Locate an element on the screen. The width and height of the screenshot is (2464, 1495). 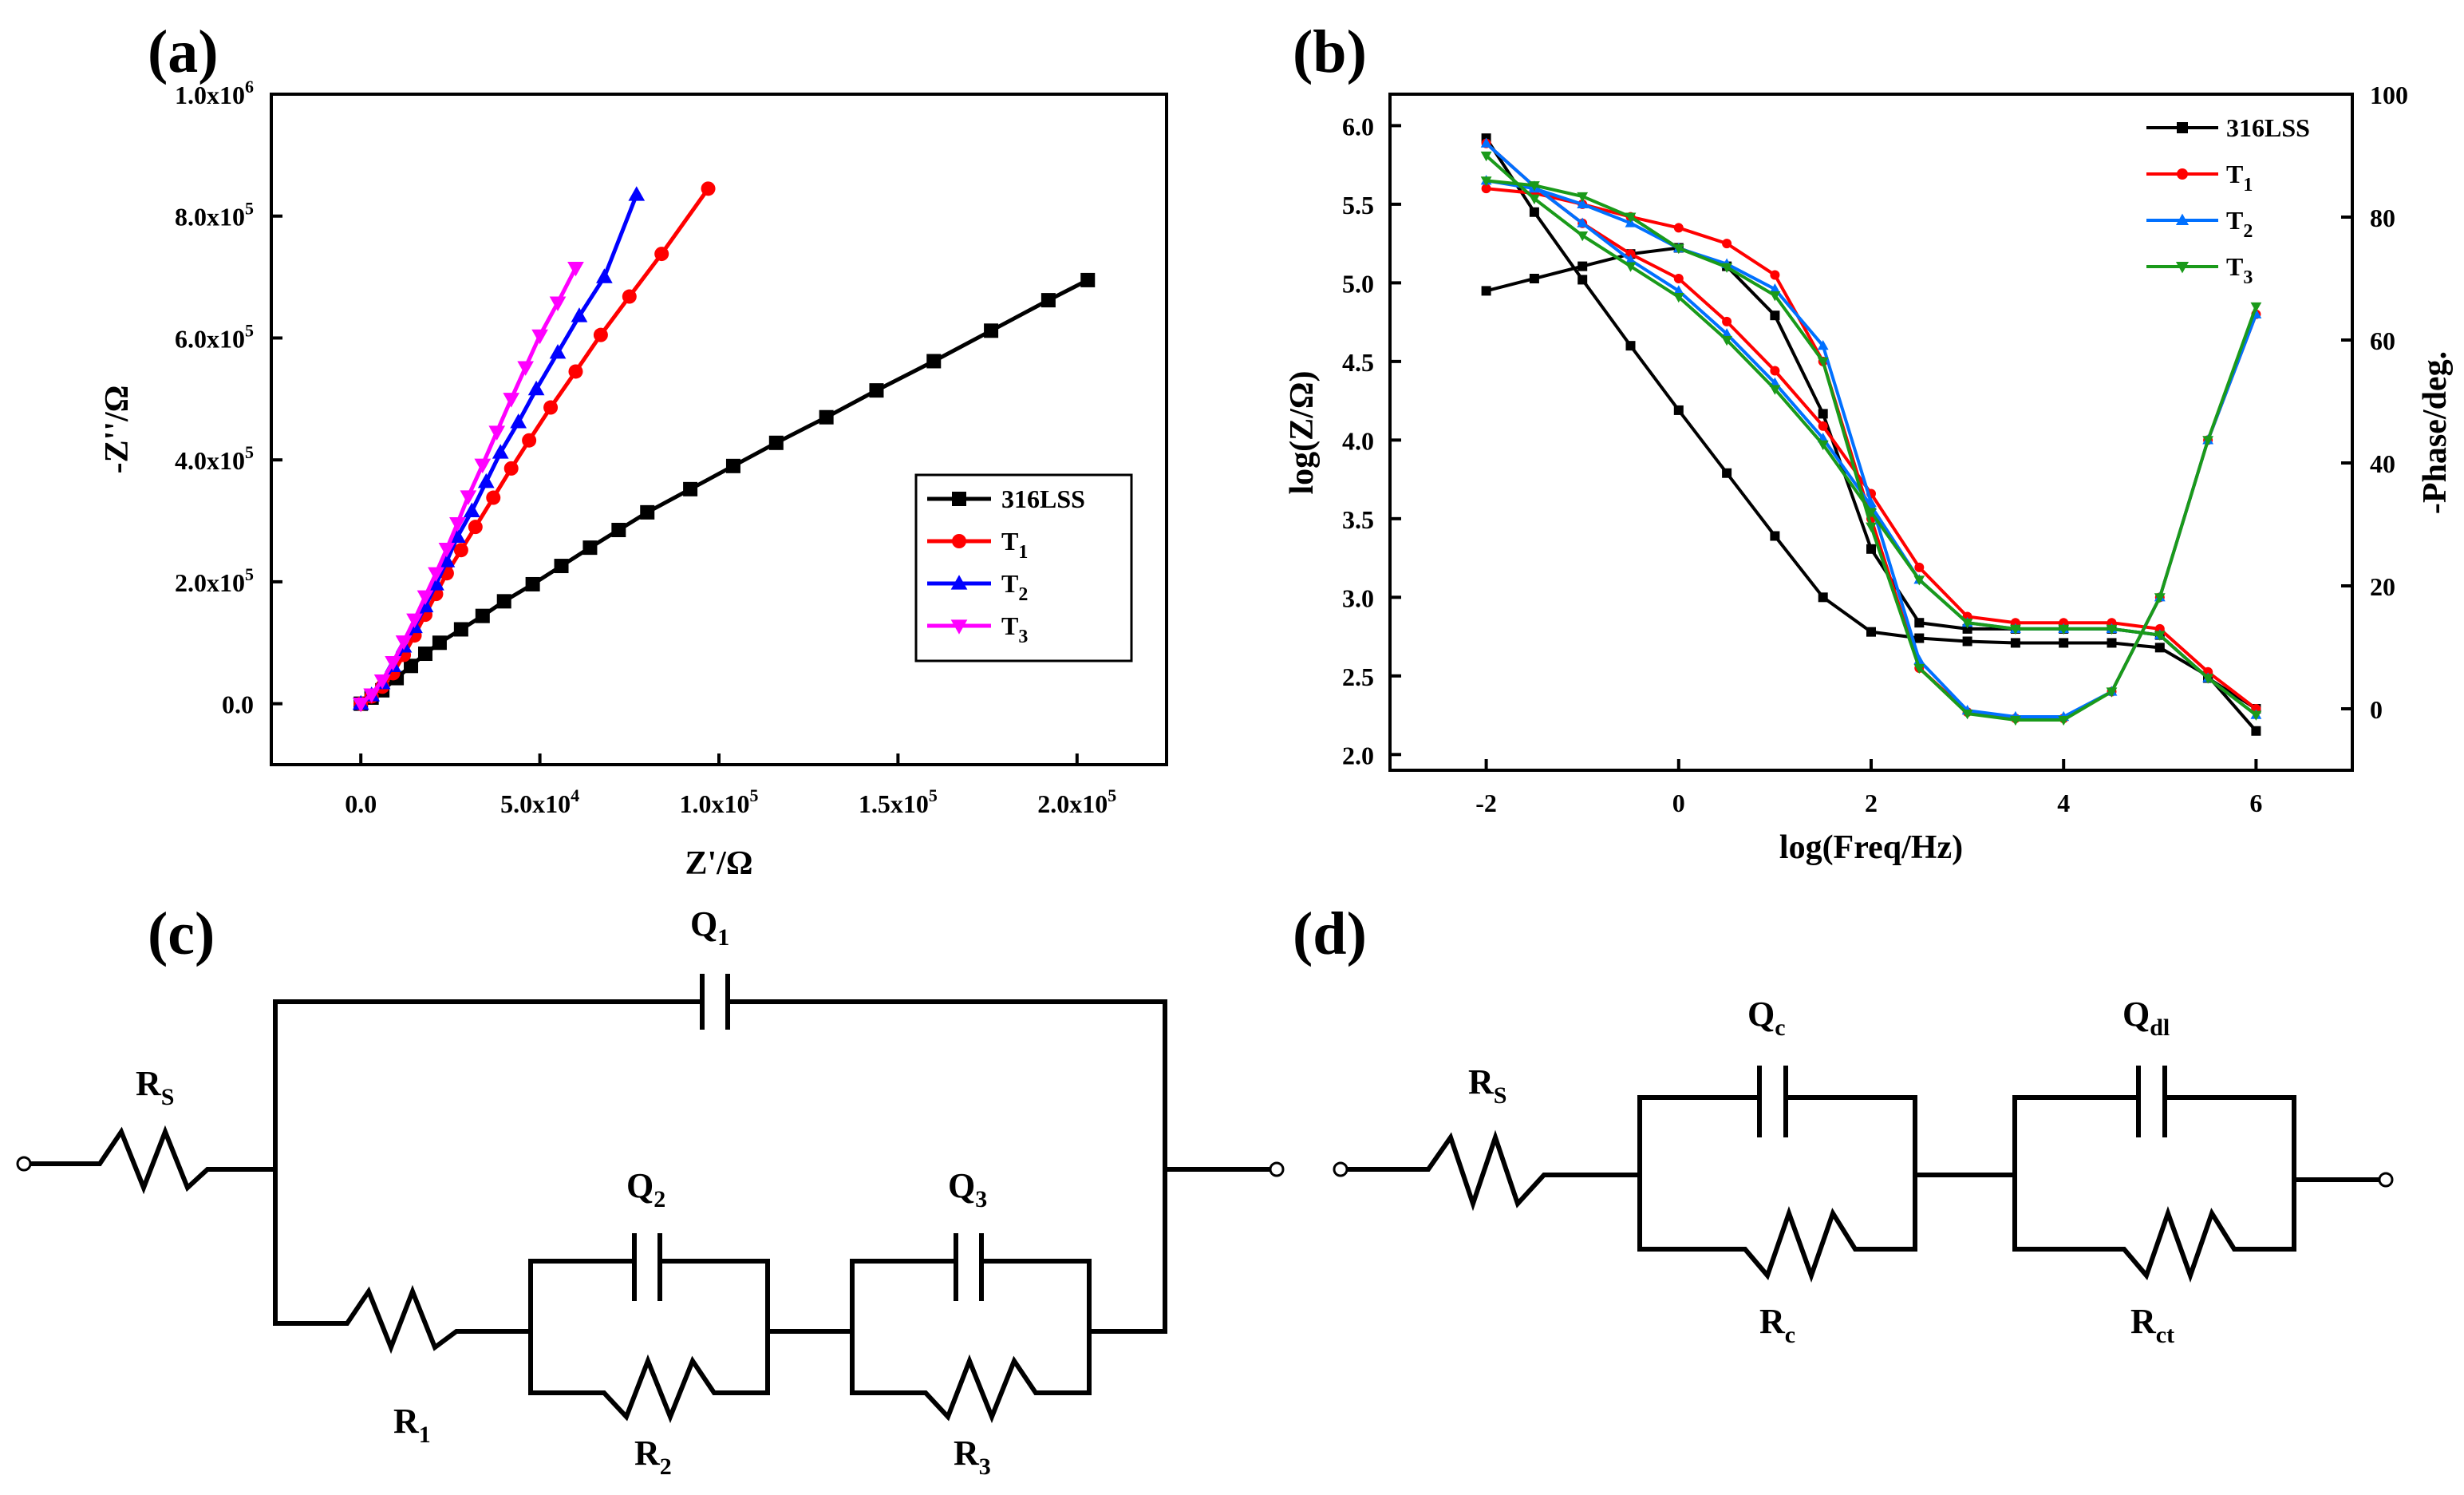
label-qc: Qc is located at coordinates (1766, 1018).